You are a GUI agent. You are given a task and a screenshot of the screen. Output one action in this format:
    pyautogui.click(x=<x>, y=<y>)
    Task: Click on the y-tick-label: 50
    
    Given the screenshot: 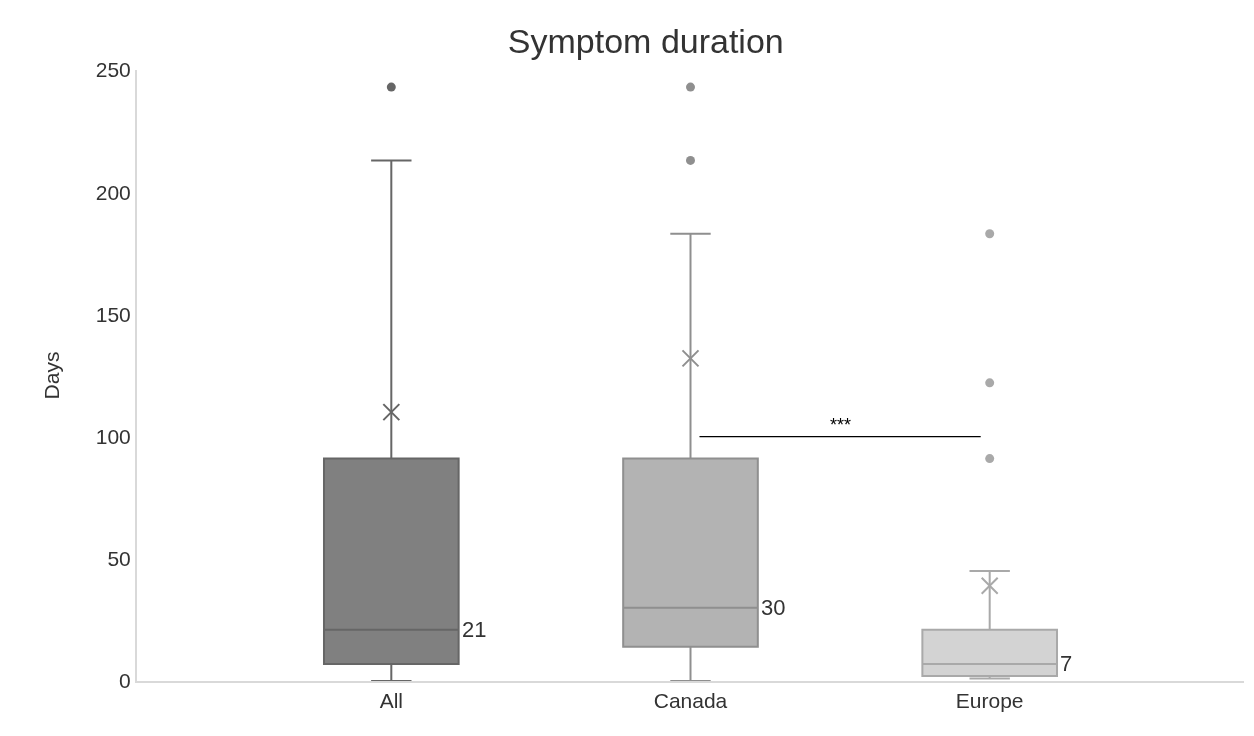 What is the action you would take?
    pyautogui.click(x=119, y=559)
    